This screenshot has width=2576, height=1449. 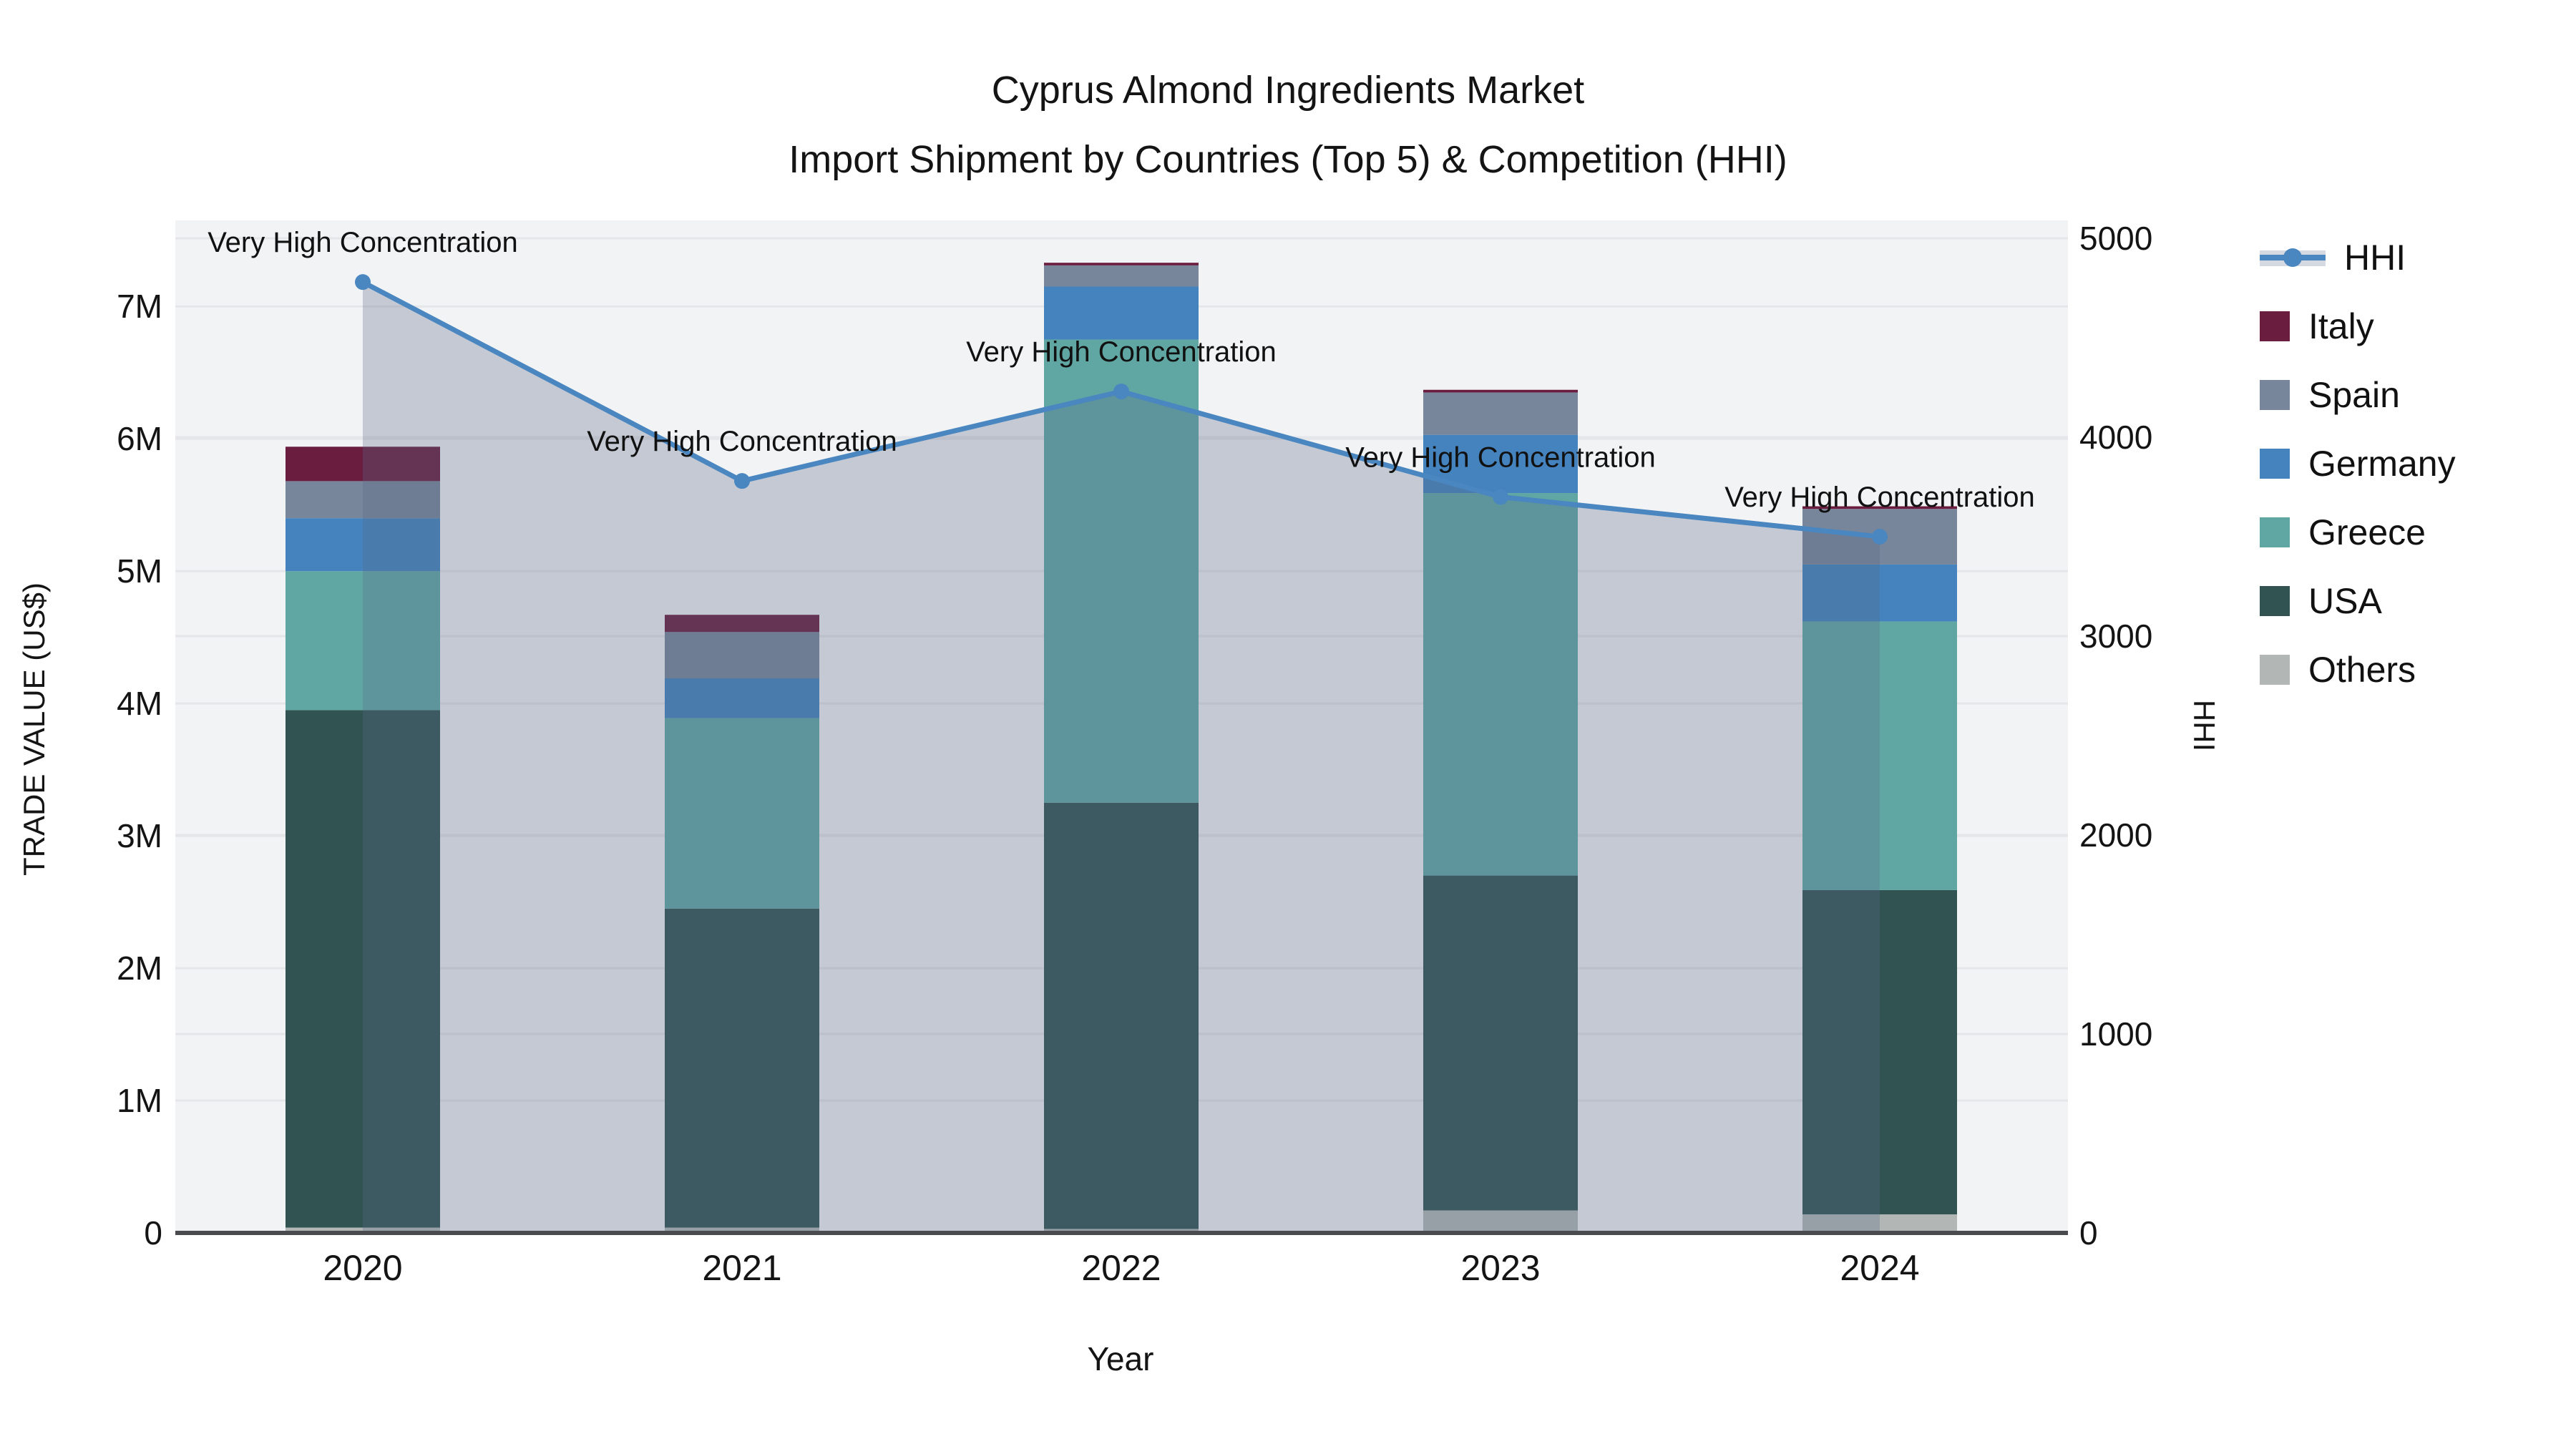 I want to click on y-left-tick: 2M, so click(x=139, y=968).